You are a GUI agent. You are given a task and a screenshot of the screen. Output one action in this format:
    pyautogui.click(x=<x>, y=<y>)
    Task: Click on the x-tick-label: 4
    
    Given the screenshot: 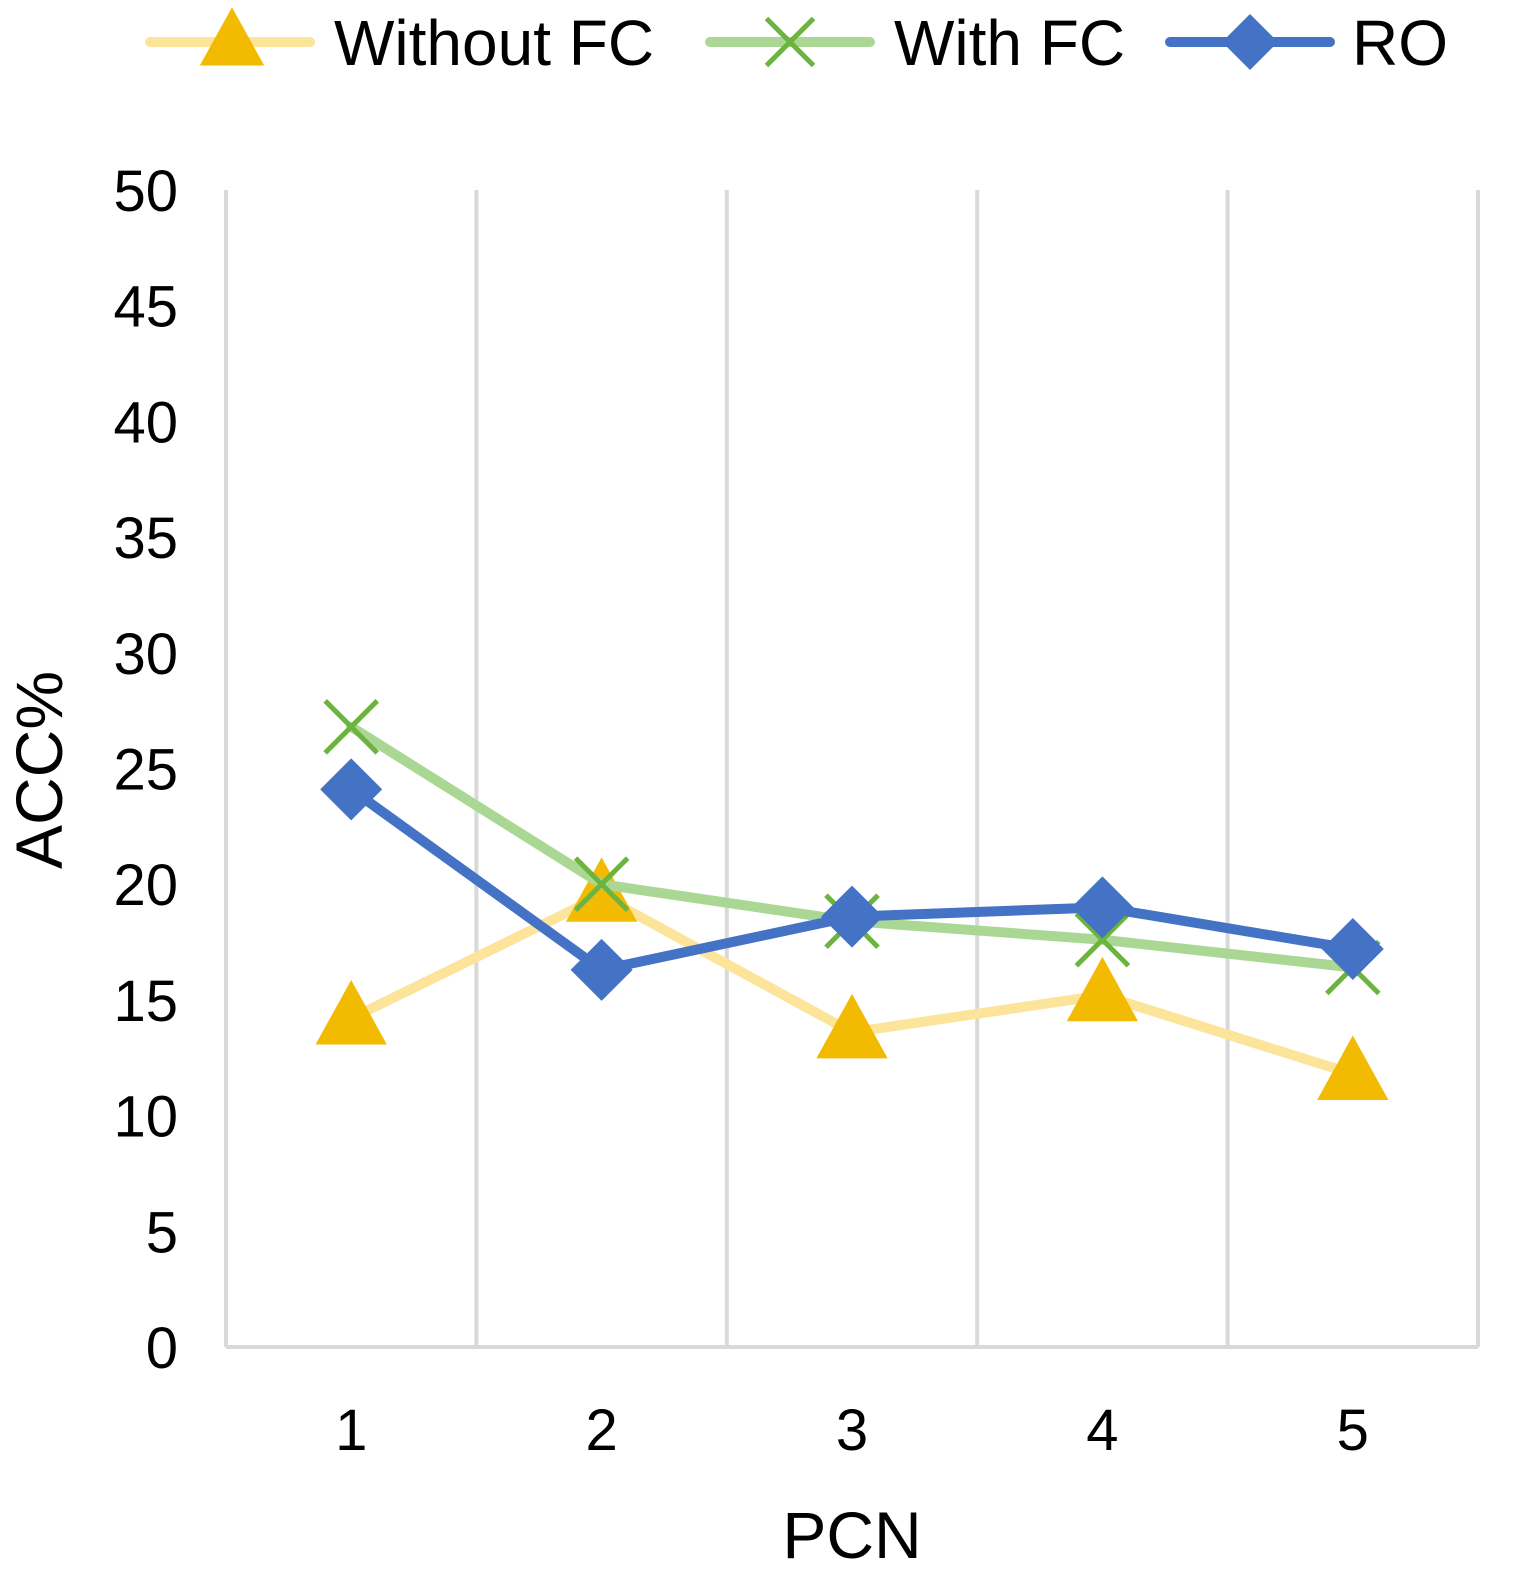 What is the action you would take?
    pyautogui.click(x=1102, y=1430)
    